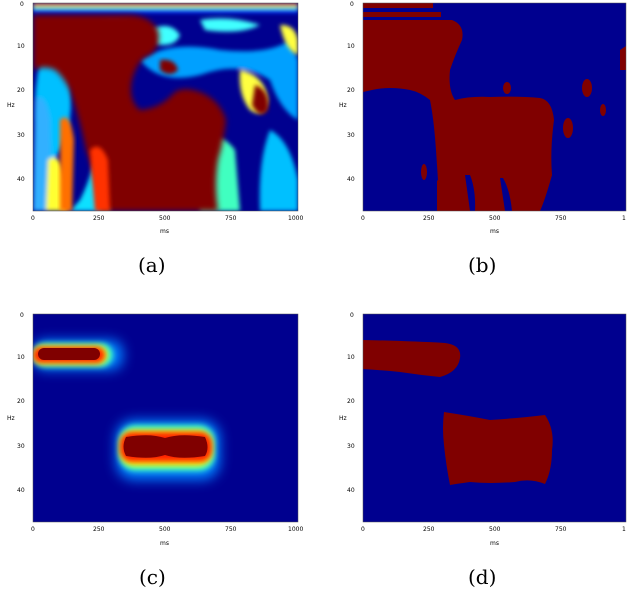 The height and width of the screenshot is (594, 627). Describe the element at coordinates (351, 179) in the screenshot. I see `panel-b-ytick: 40` at that location.